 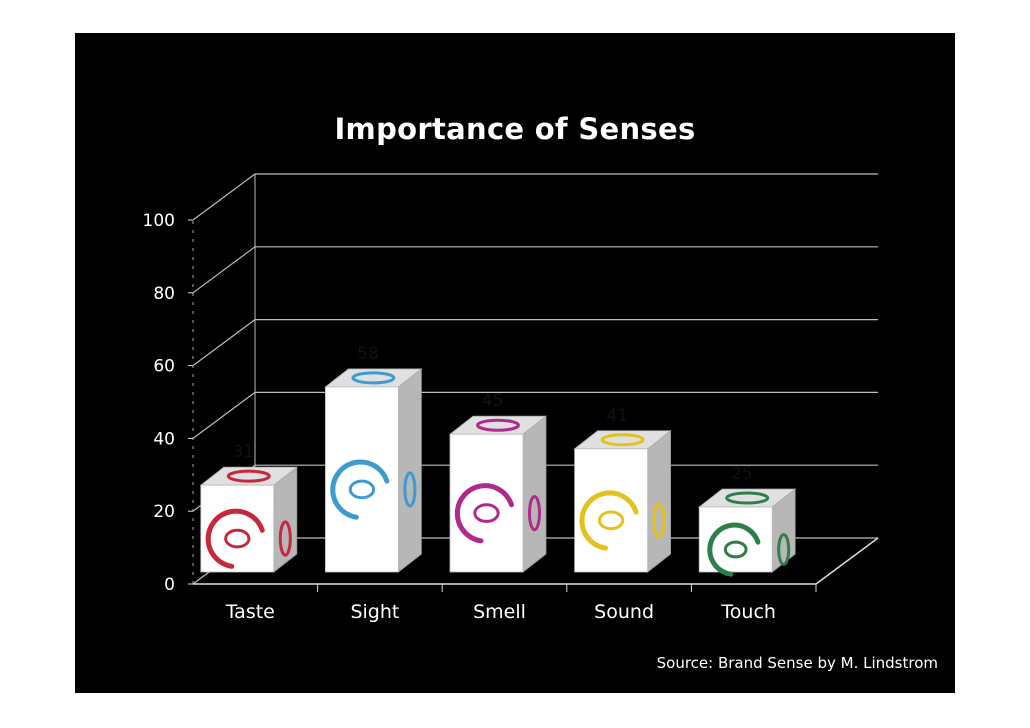 I want to click on bar-value-label: 41, so click(x=617, y=416).